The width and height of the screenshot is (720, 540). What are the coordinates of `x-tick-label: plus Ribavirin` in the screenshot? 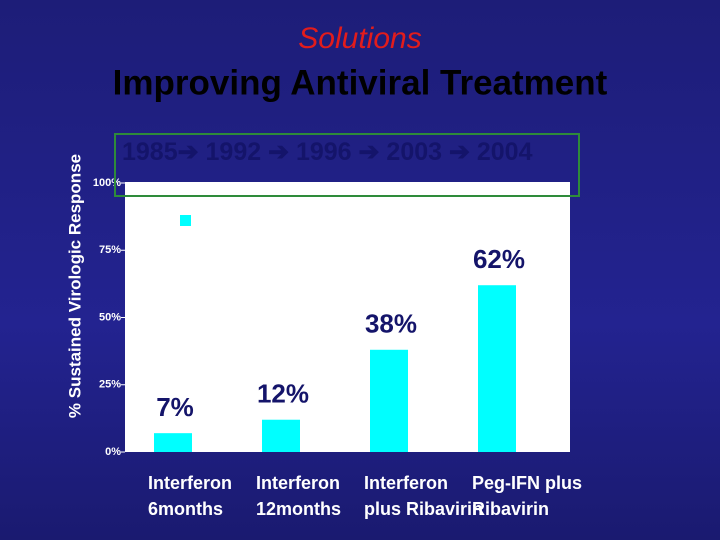 It's located at (423, 509).